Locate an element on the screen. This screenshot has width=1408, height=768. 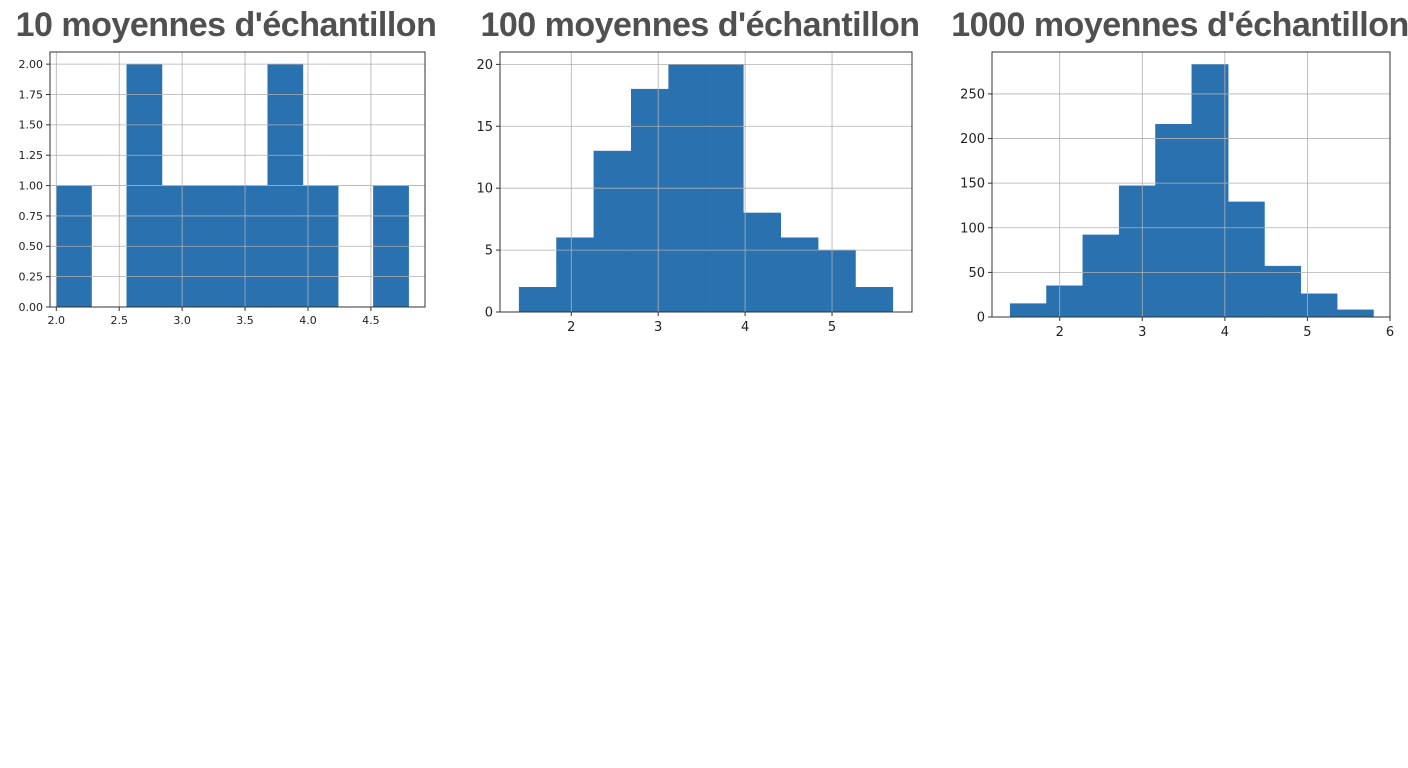
x-tick-label: 3.0 is located at coordinates (182, 320).